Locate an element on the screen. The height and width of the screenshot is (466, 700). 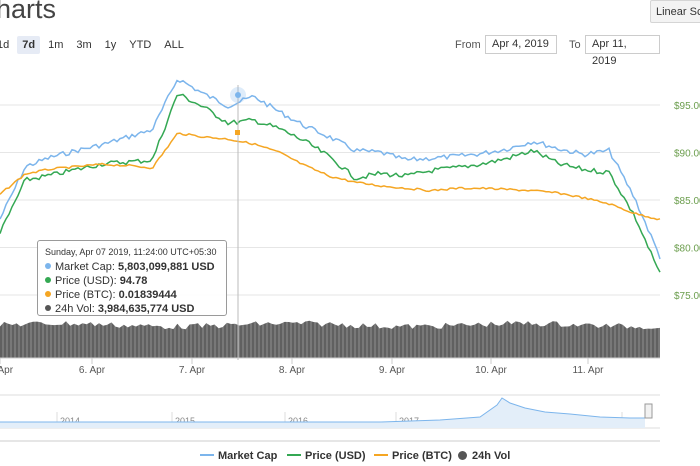
x-tick-label: 9. Apr is located at coordinates (392, 370).